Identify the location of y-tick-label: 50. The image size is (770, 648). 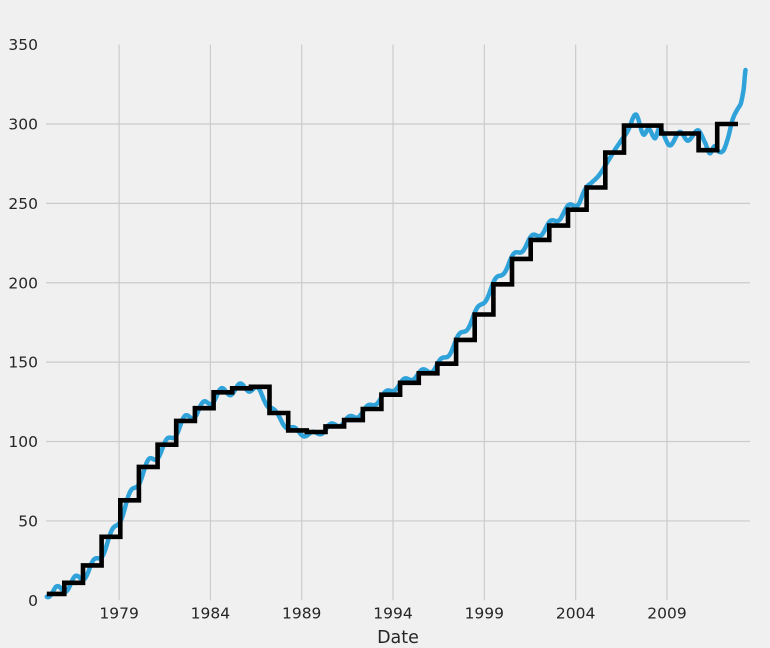
(28, 521).